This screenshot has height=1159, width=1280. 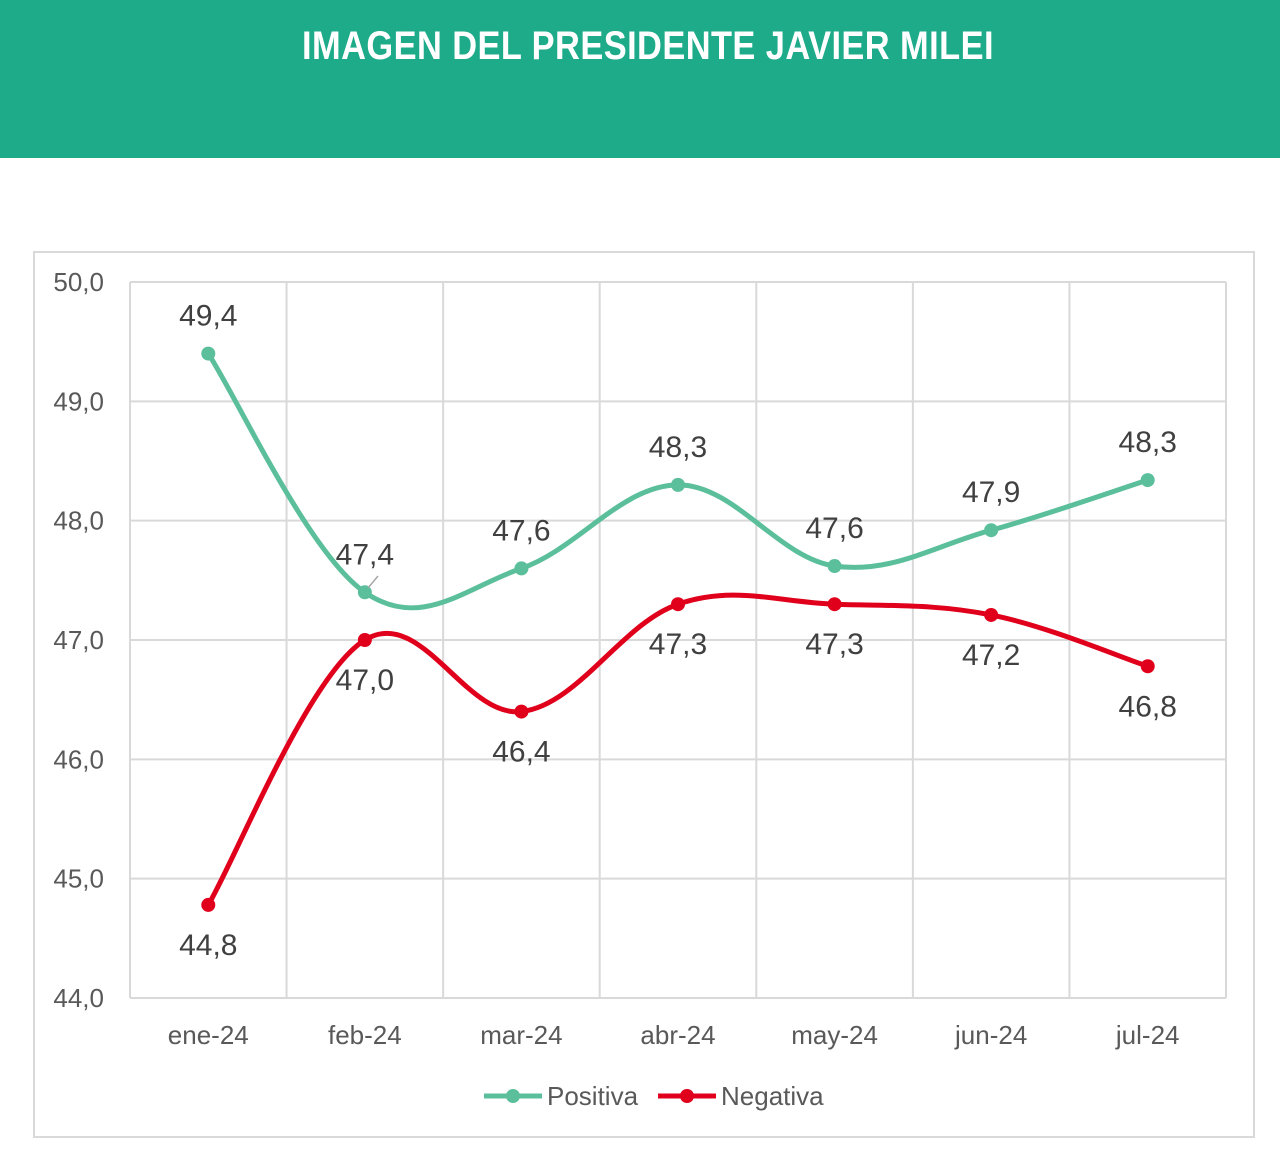 I want to click on page-title: IMAGEN DEL PRESIDENTE JAVIER MILEI, so click(x=648, y=46).